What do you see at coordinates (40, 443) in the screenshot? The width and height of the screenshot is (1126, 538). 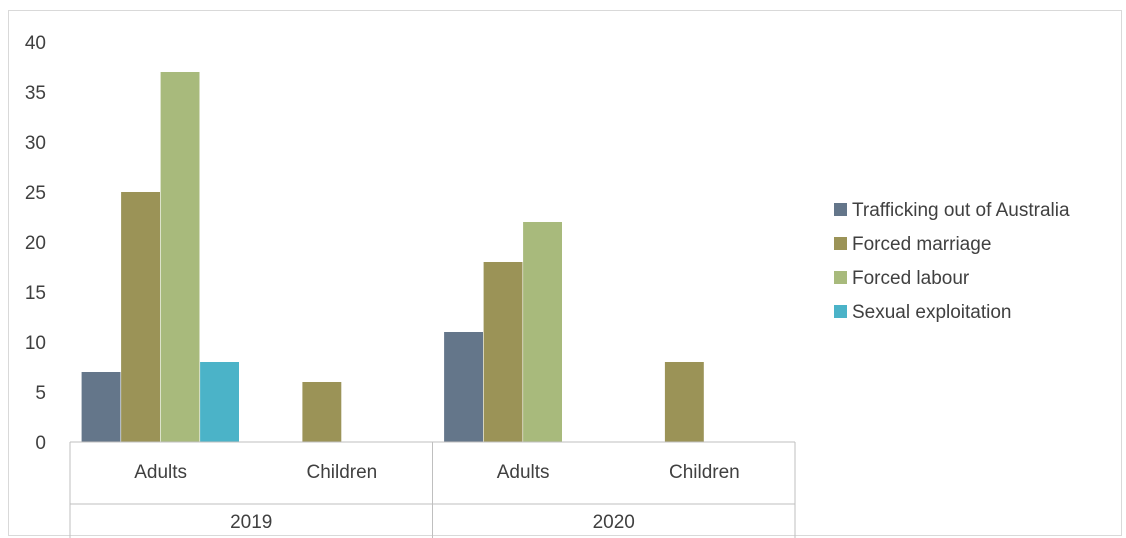 I see `y-tick-label: 0` at bounding box center [40, 443].